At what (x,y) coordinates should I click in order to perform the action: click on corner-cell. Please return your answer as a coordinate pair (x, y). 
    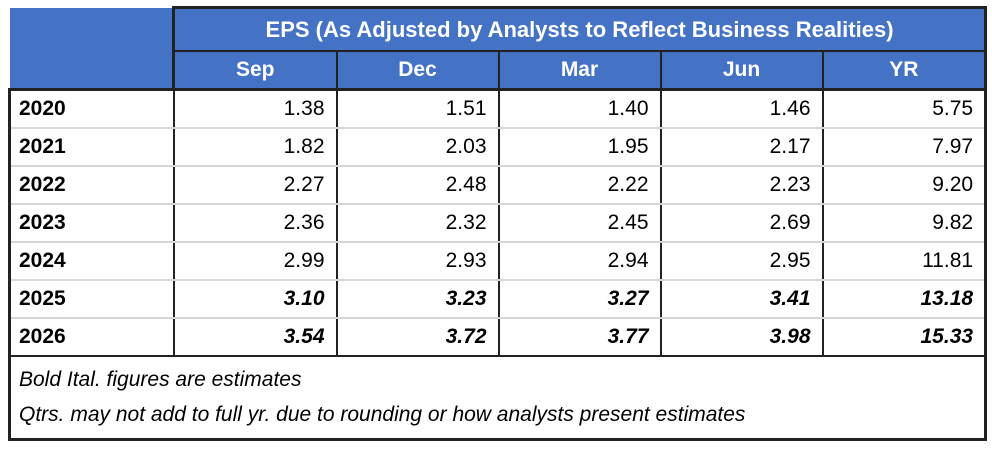
    Looking at the image, I should click on (92, 49).